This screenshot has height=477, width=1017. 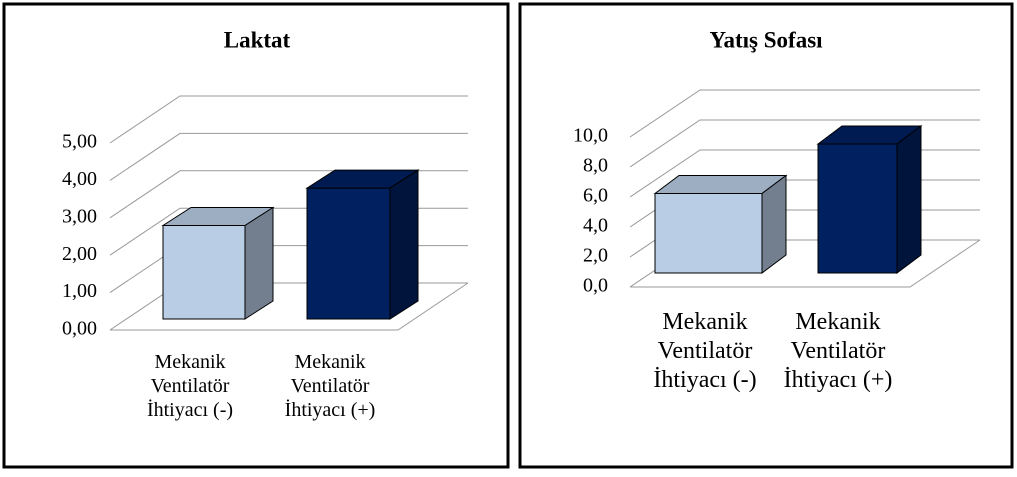 I want to click on chart-title: Yatış Sofası, so click(x=766, y=39).